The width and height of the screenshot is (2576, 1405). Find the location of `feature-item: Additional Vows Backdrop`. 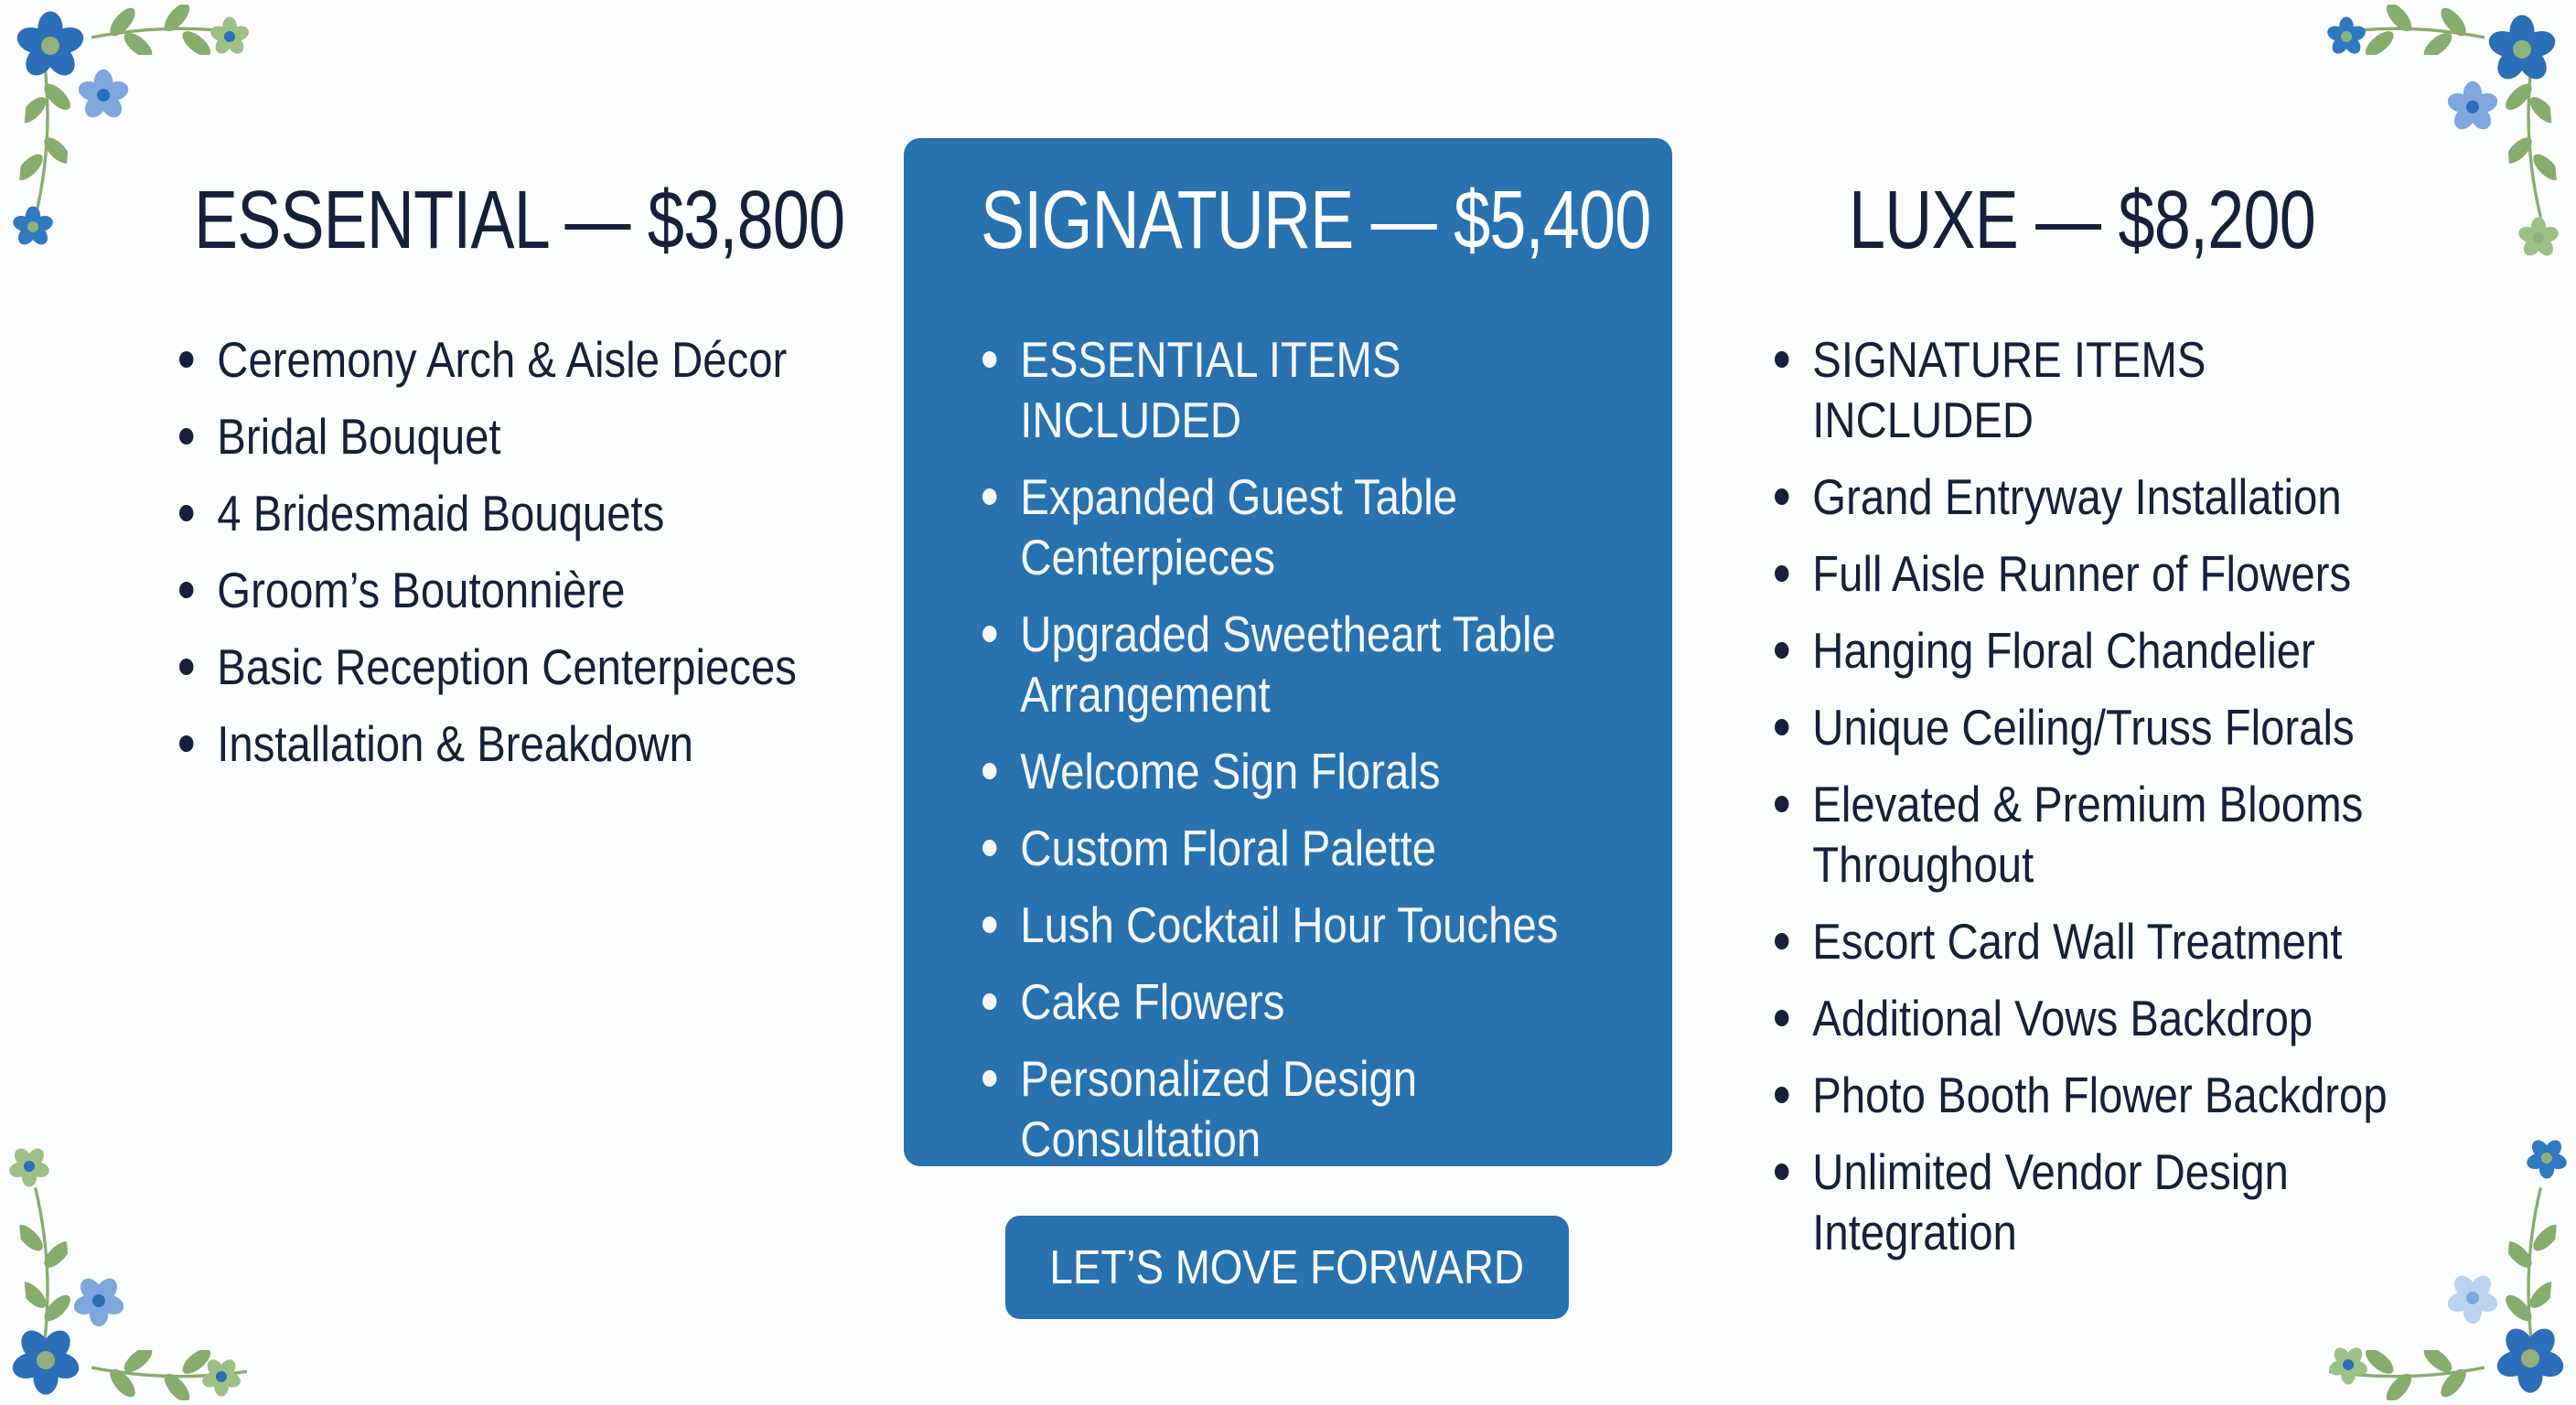

feature-item: Additional Vows Backdrop is located at coordinates (2090, 1018).